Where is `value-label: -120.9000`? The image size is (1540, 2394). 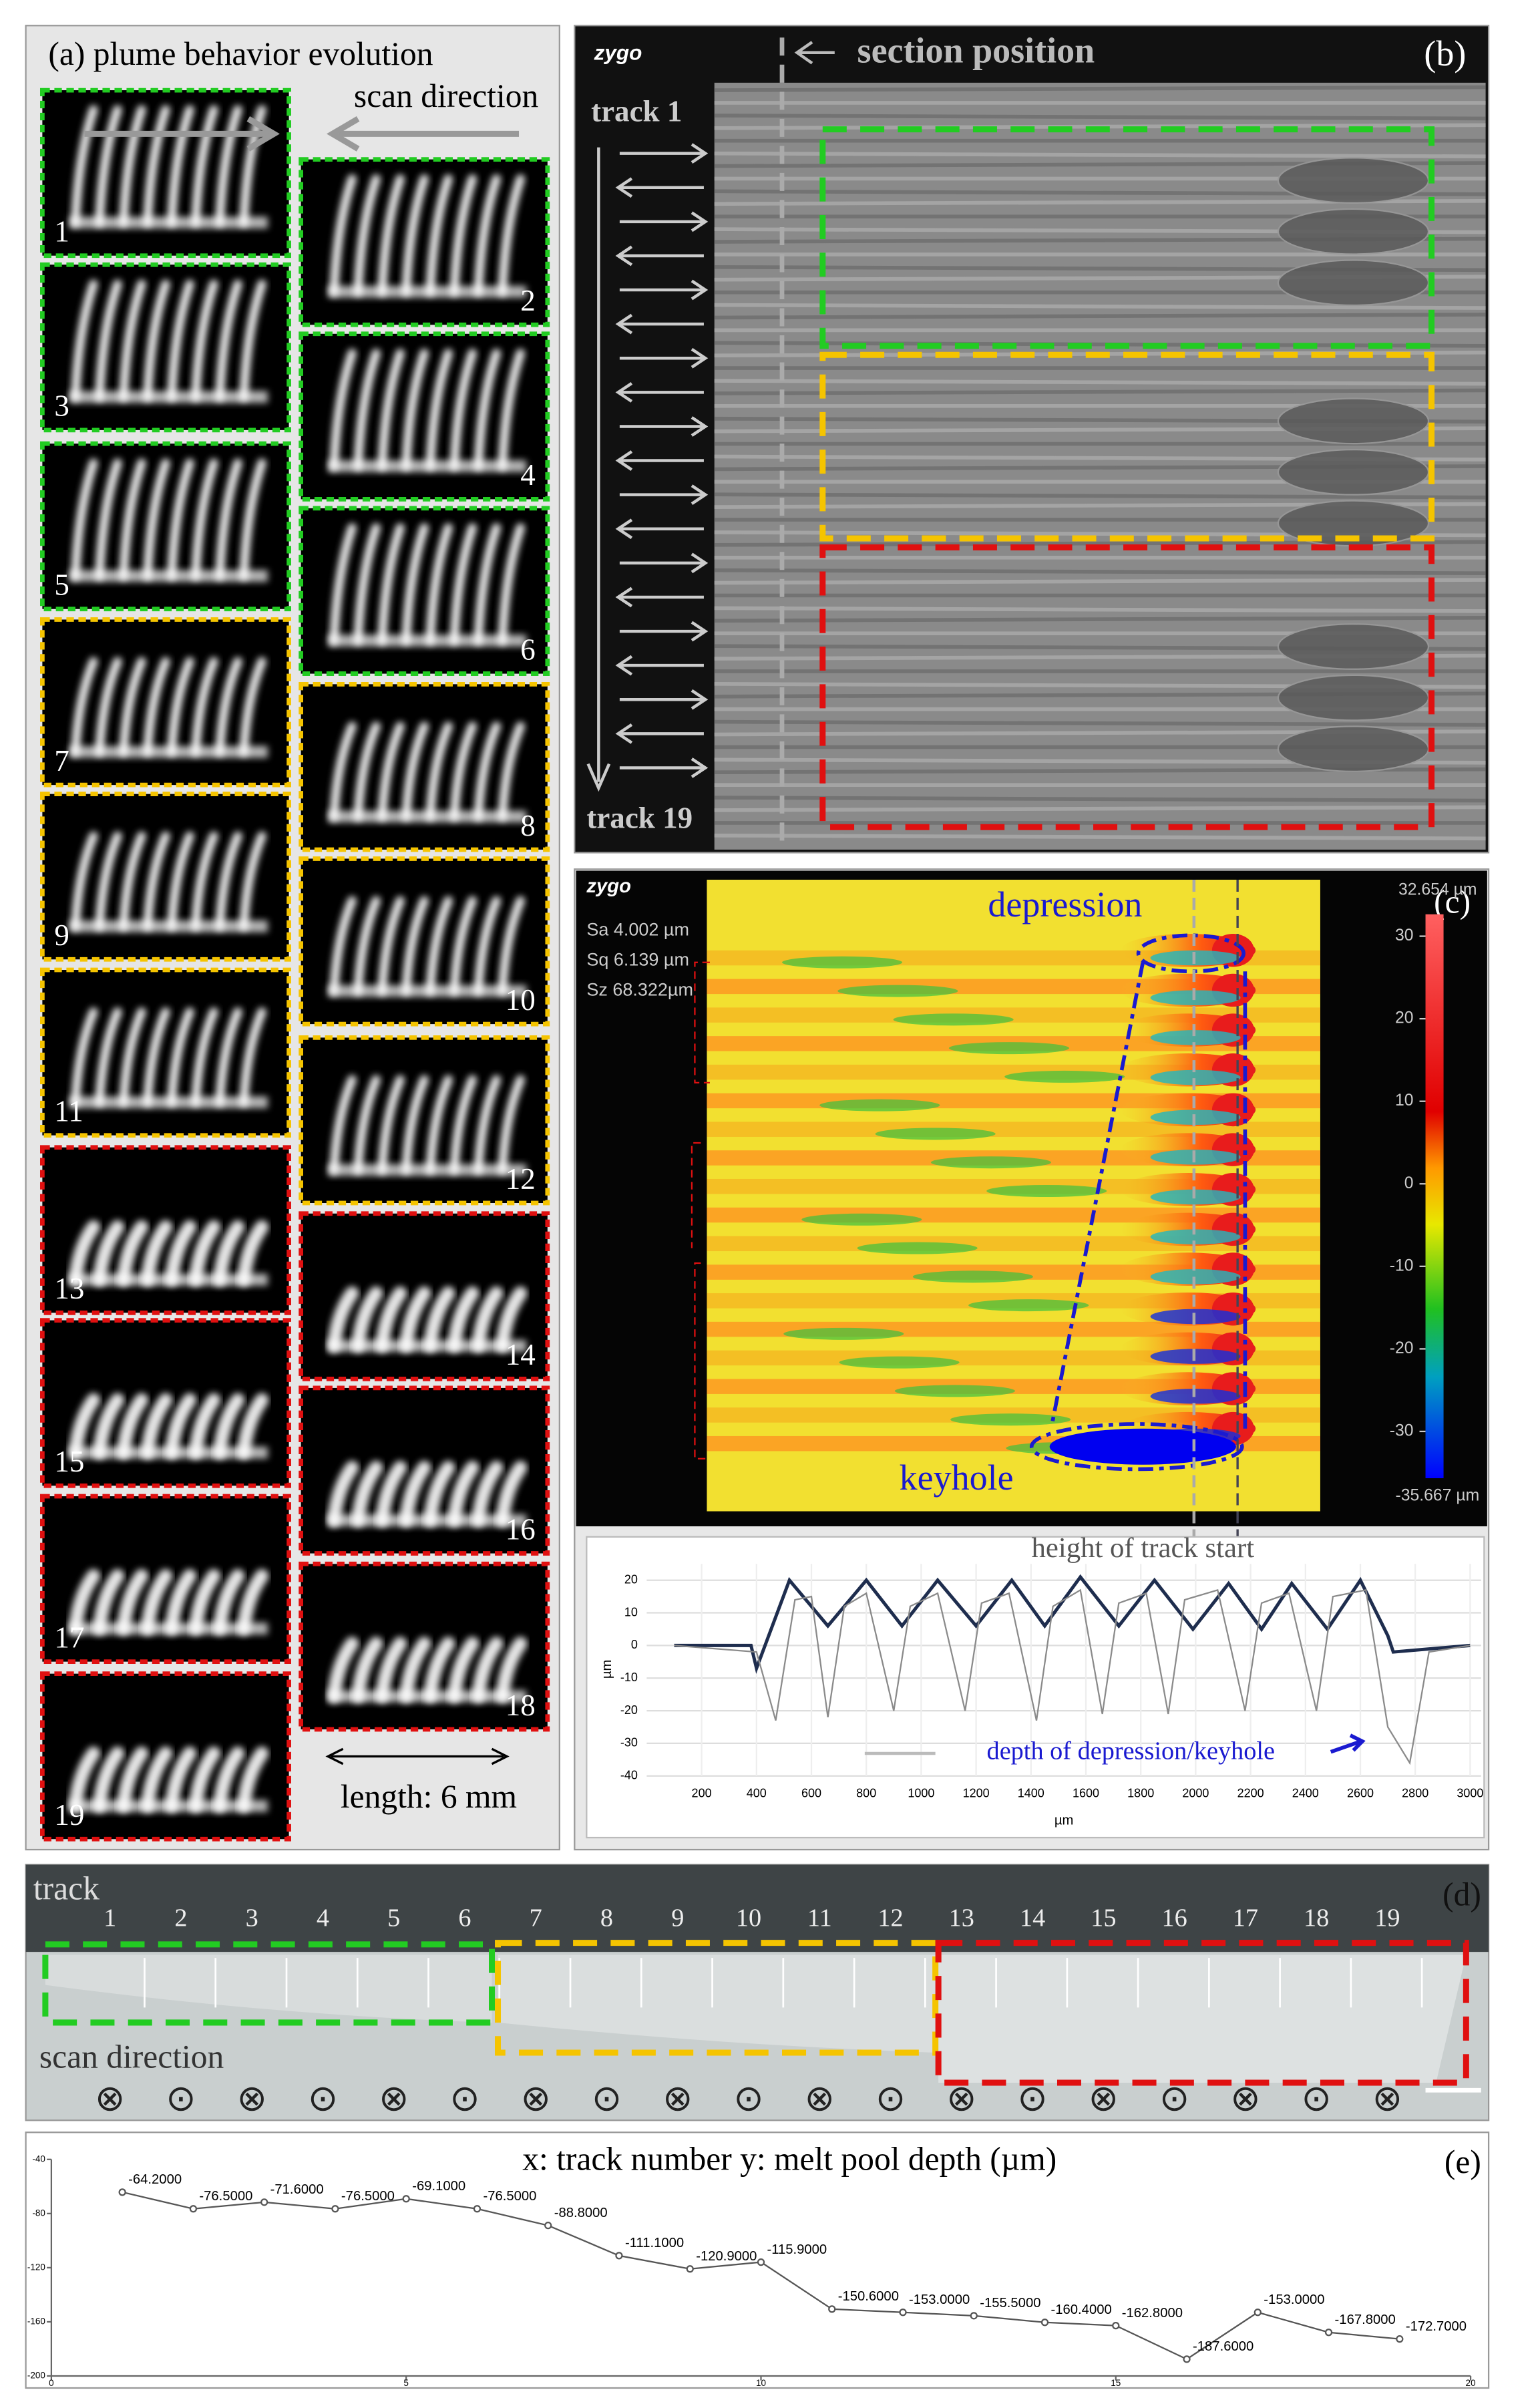 value-label: -120.9000 is located at coordinates (726, 2256).